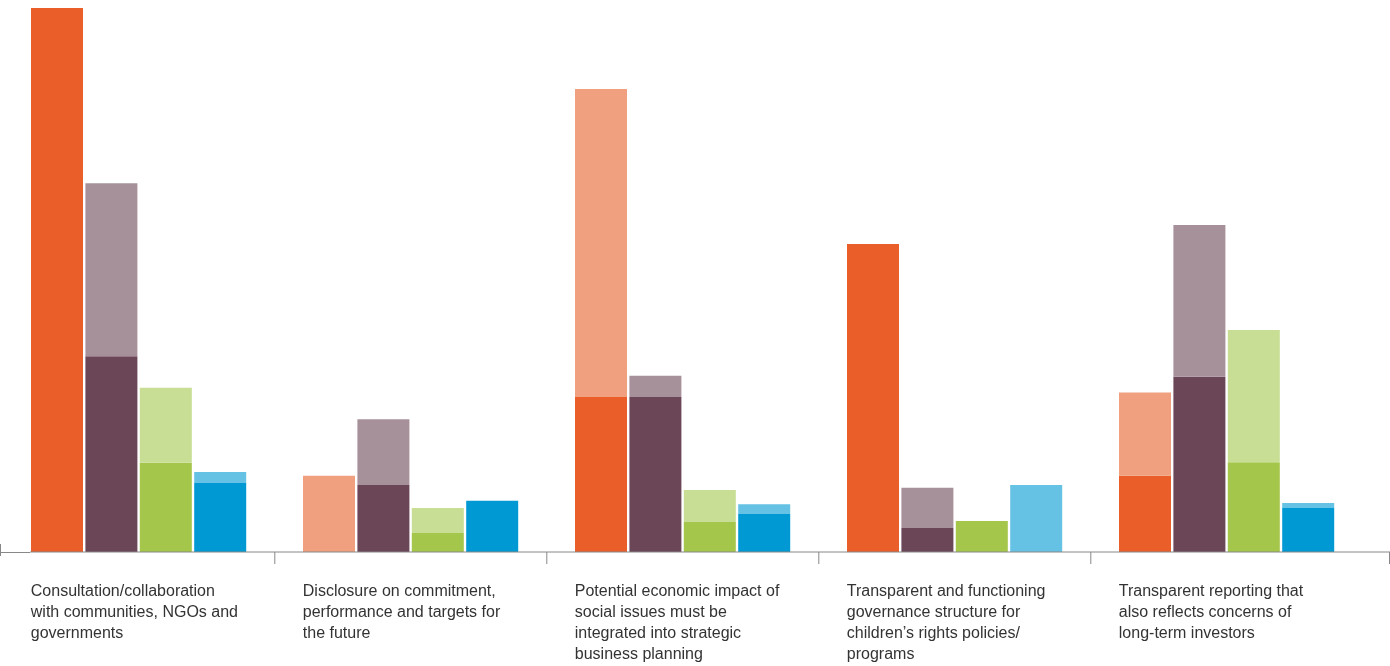 The height and width of the screenshot is (666, 1390). Describe the element at coordinates (677, 622) in the screenshot. I see `x-tick-label: Potential economic impact of social issues must be integrated into strategic business planning` at that location.